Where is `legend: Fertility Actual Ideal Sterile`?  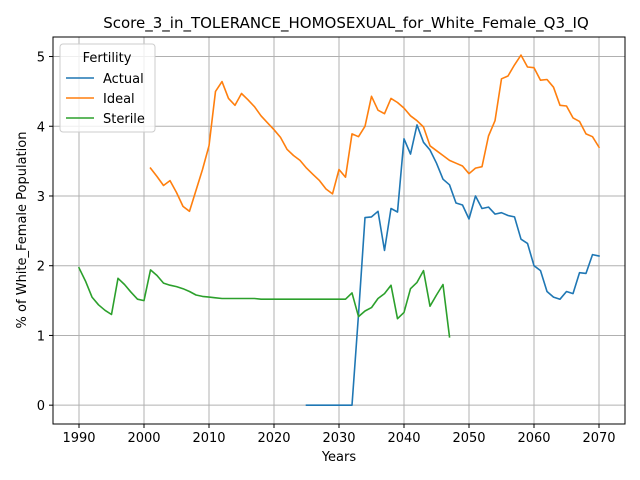 legend: Fertility Actual Ideal Sterile is located at coordinates (107, 88).